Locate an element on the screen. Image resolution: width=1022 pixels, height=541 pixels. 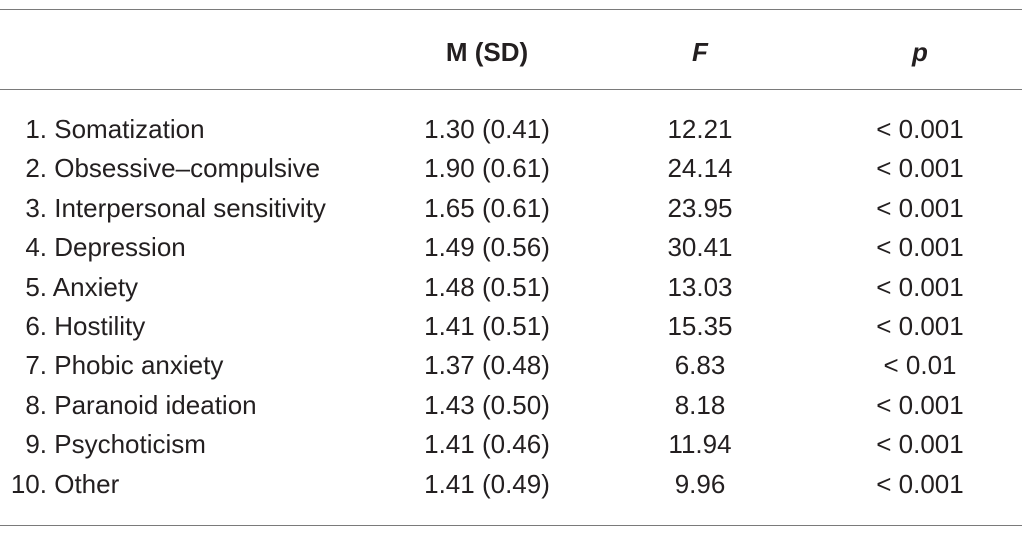
cell-f: 8.18 is located at coordinates (700, 404).